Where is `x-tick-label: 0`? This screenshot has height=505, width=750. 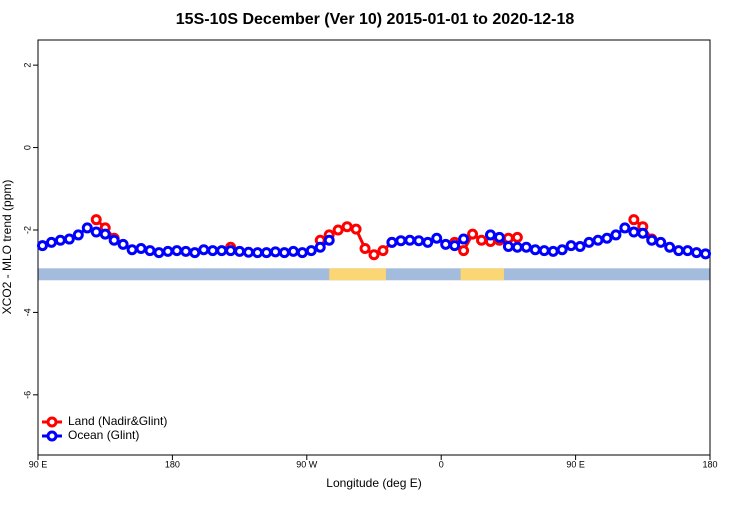
x-tick-label: 0 is located at coordinates (441, 464).